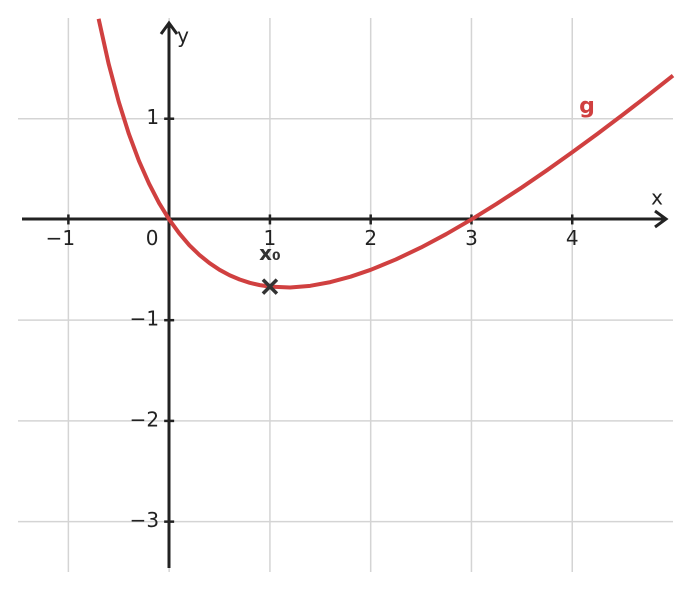 This screenshot has width=690, height=590. Describe the element at coordinates (144, 419) in the screenshot. I see `y-tick-label: −2` at that location.